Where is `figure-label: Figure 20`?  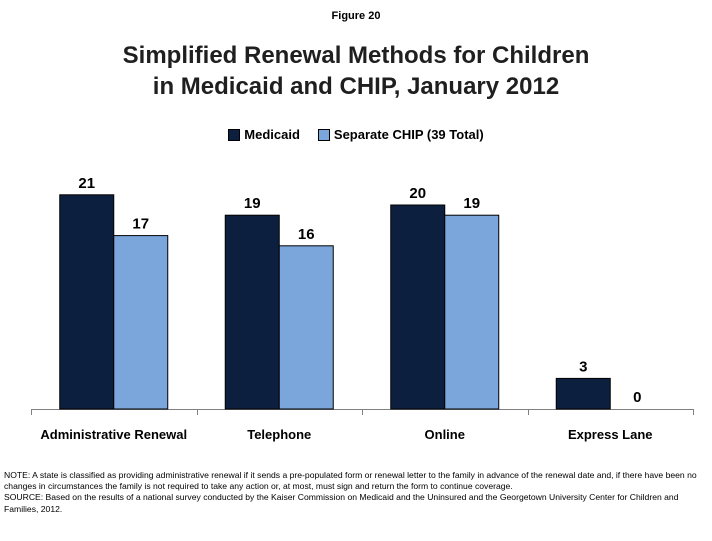
figure-label: Figure 20 is located at coordinates (356, 16).